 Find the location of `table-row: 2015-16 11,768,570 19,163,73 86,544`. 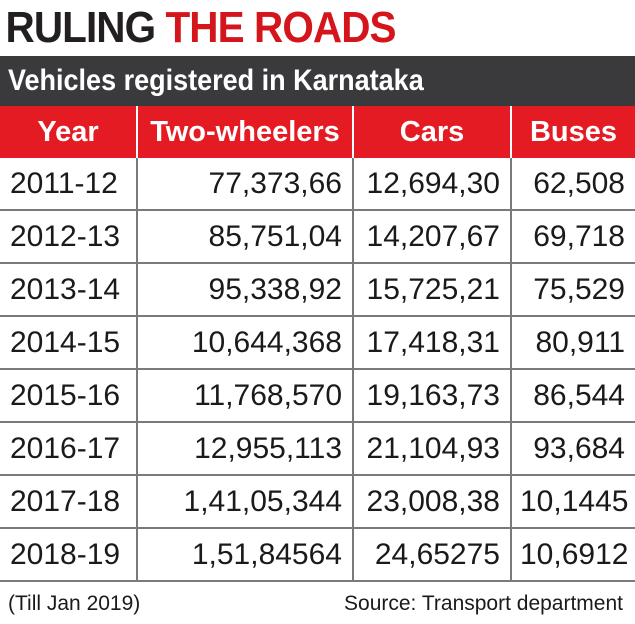

table-row: 2015-16 11,768,570 19,163,73 86,544 is located at coordinates (317, 396).